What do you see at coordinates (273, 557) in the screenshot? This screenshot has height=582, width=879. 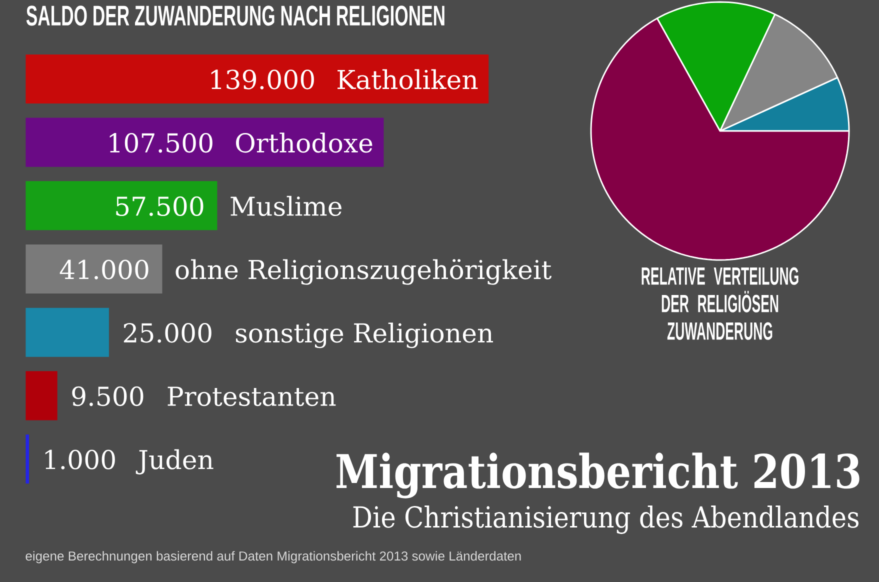 I see `text: eigene Berechnungen basierend auf Daten Migrationsbericht 2013 sowie Länderdaten` at bounding box center [273, 557].